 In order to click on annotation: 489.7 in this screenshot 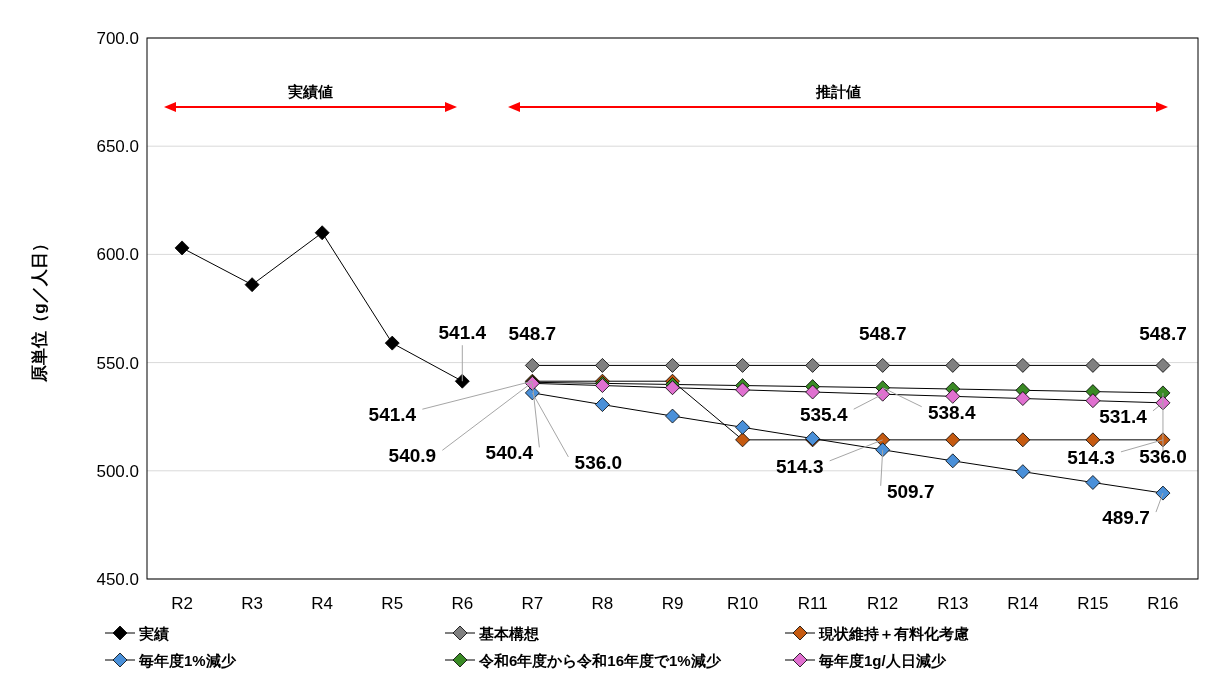, I will do `click(1126, 518)`.